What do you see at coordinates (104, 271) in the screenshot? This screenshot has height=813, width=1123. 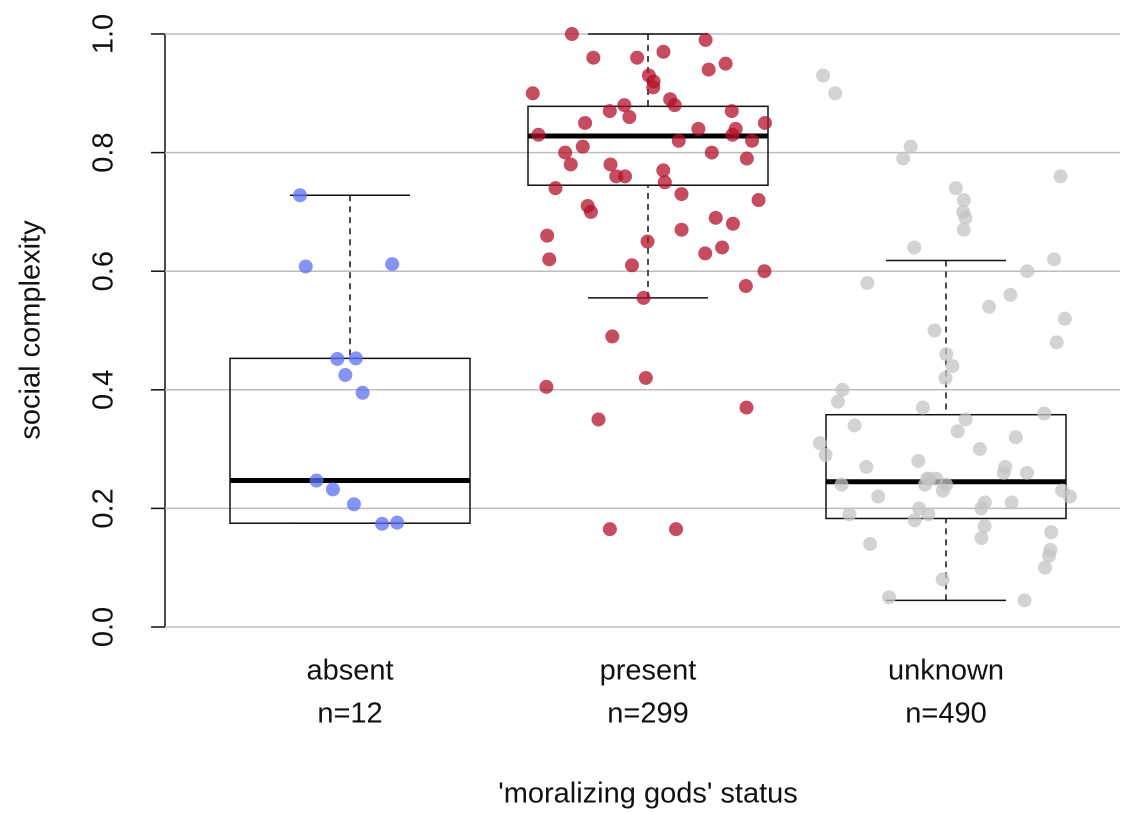 I see `y-tick-label: 0.6` at bounding box center [104, 271].